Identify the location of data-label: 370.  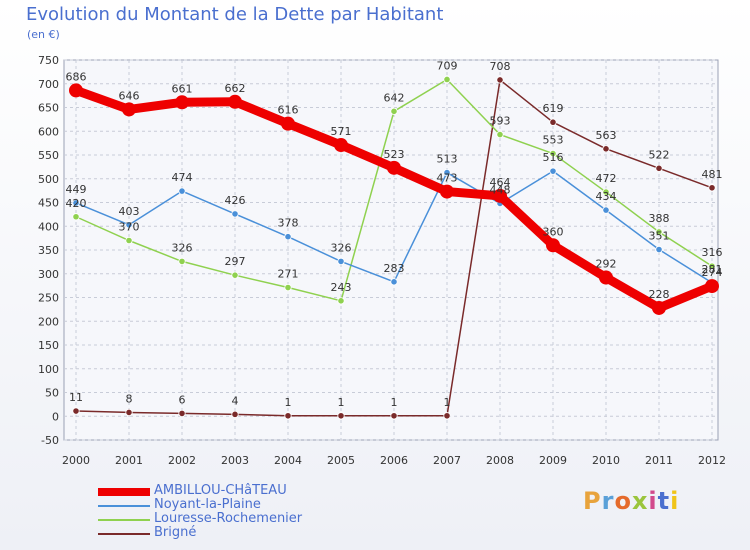
(129, 227).